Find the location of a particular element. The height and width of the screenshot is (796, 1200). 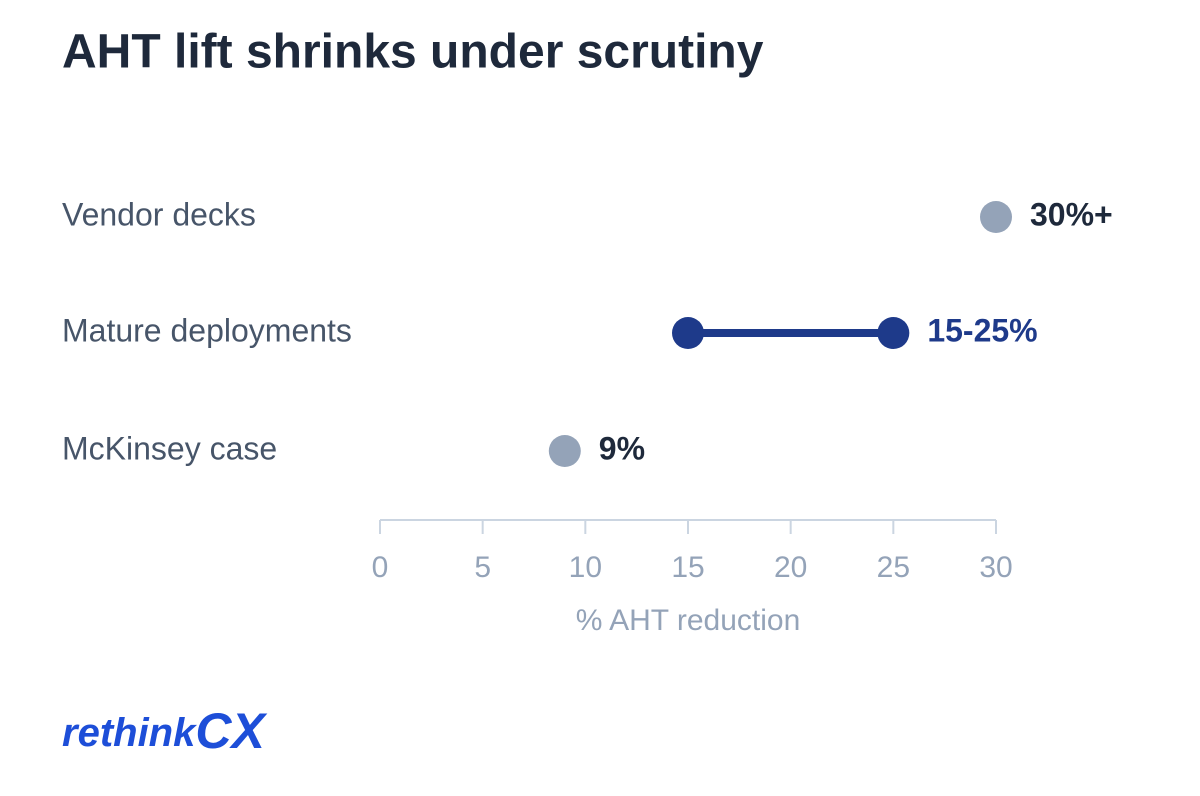

value-label: 15-25% is located at coordinates (982, 330).